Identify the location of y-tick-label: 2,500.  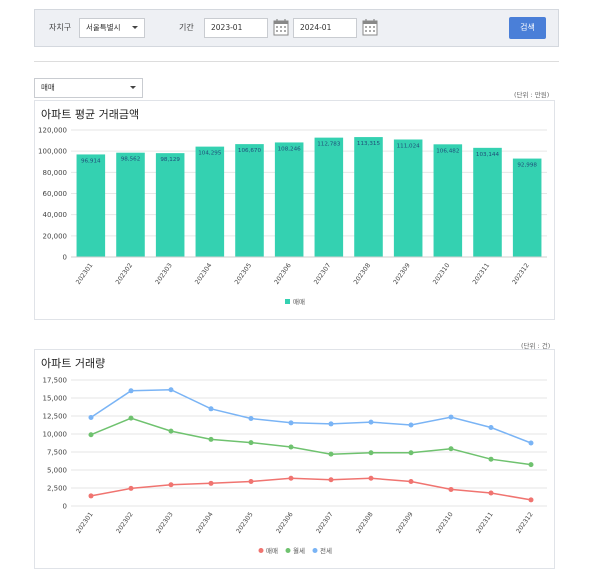
(57, 489).